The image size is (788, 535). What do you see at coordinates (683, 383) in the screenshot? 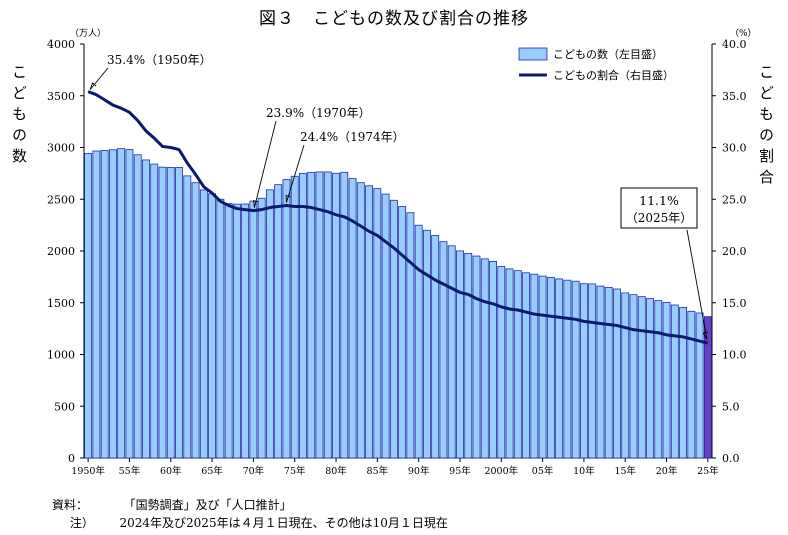
I see `bar-2022` at bounding box center [683, 383].